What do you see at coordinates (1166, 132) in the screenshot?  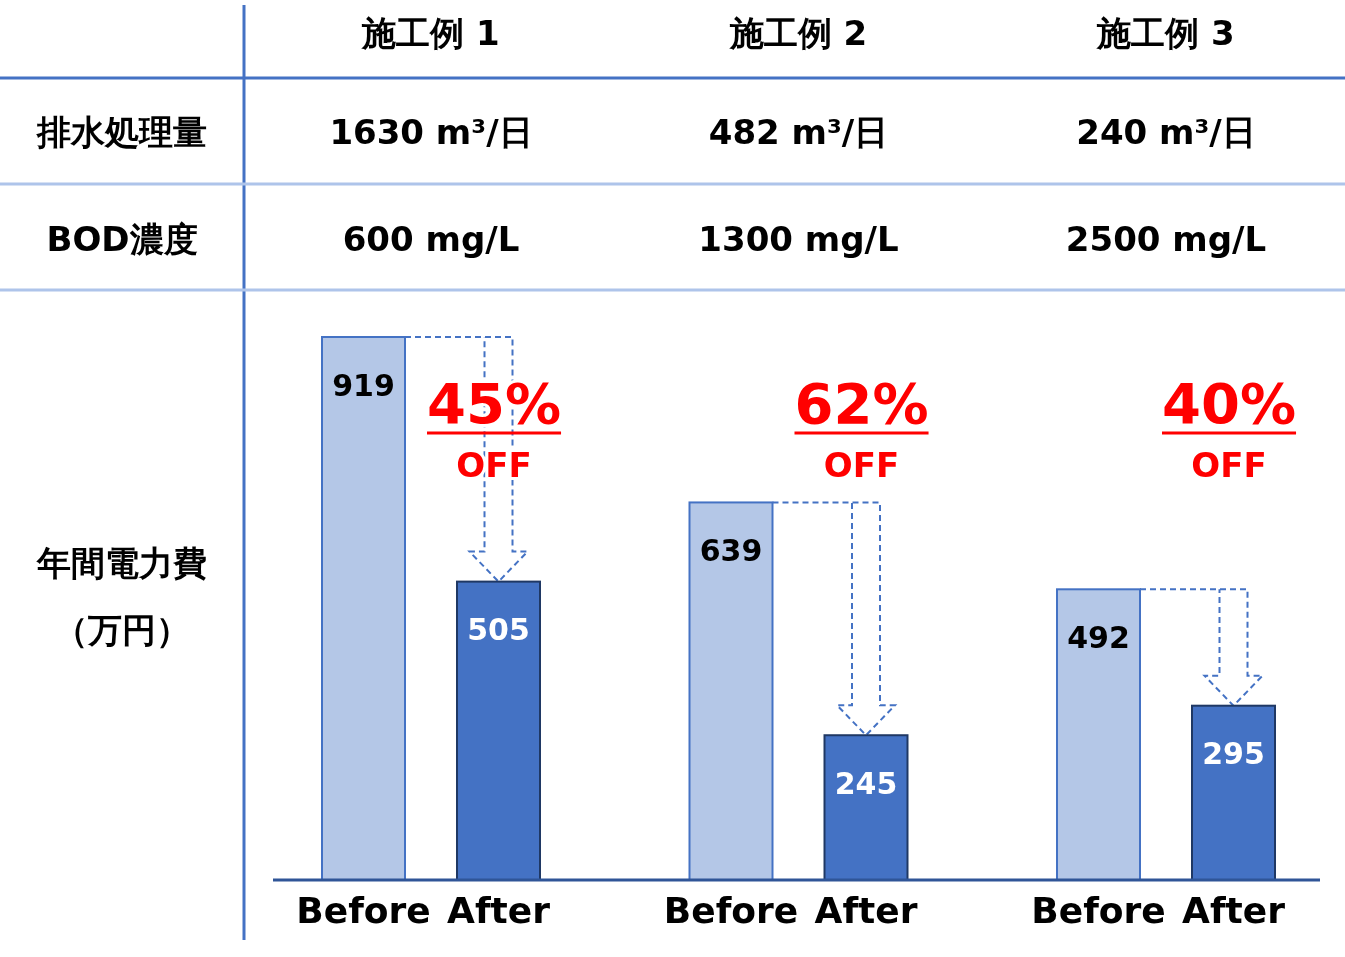 I see `text: 240 m³/日` at bounding box center [1166, 132].